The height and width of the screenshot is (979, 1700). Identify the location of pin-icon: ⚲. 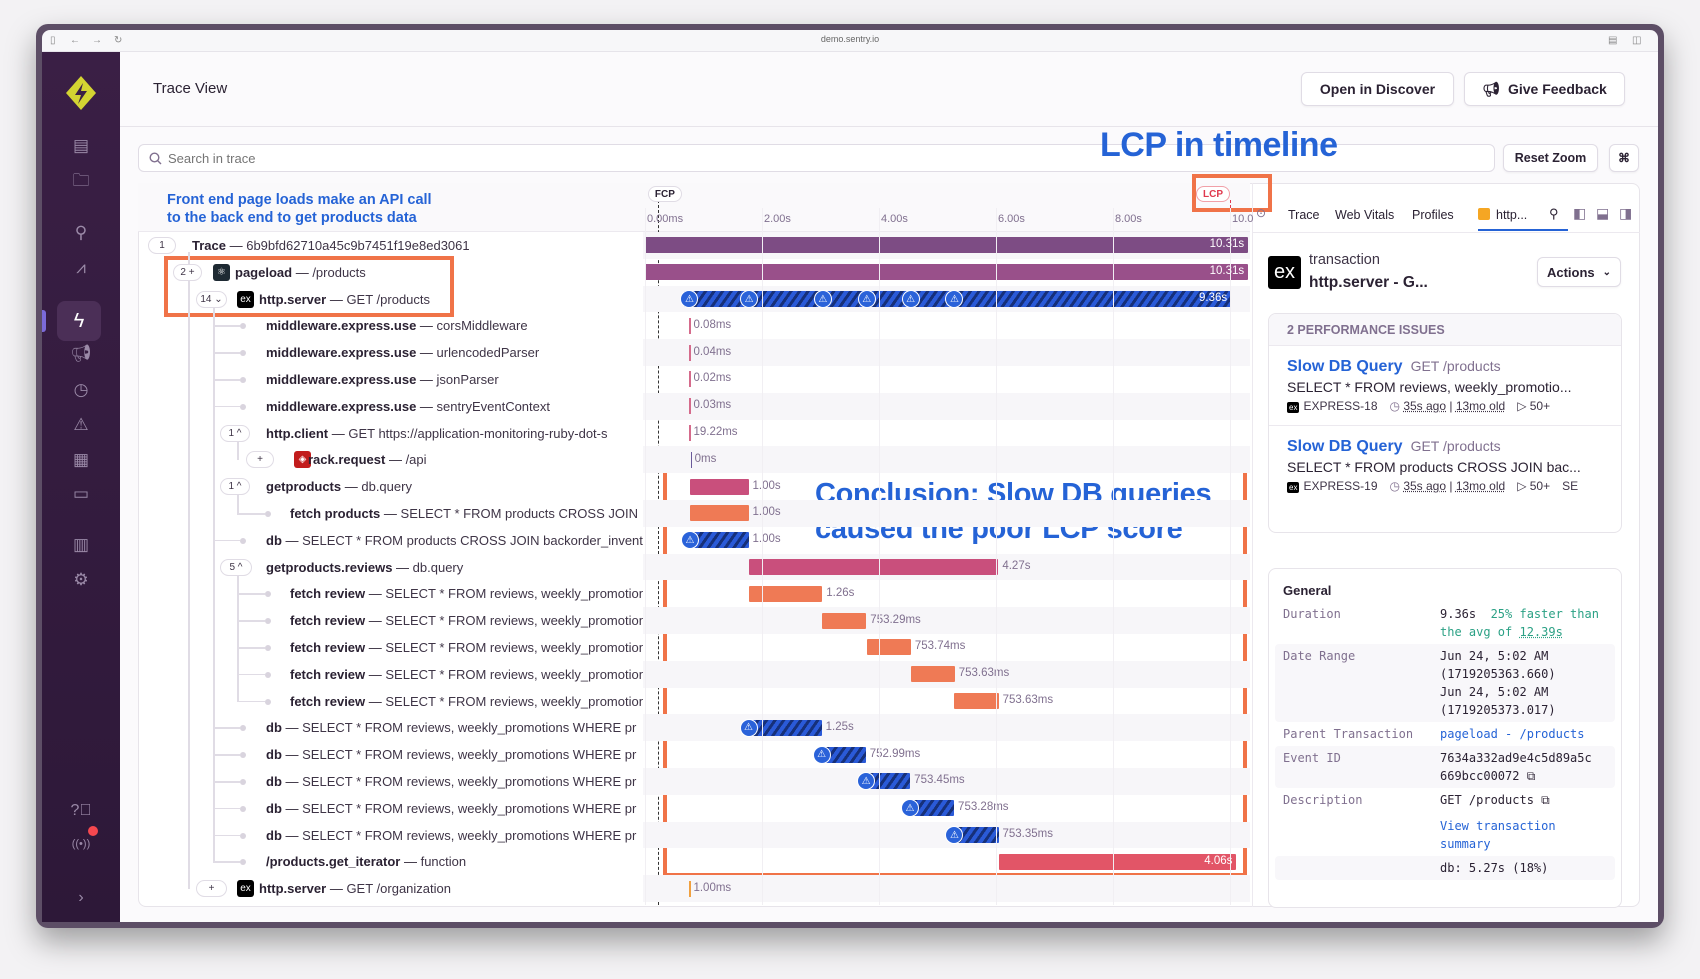
(1554, 213).